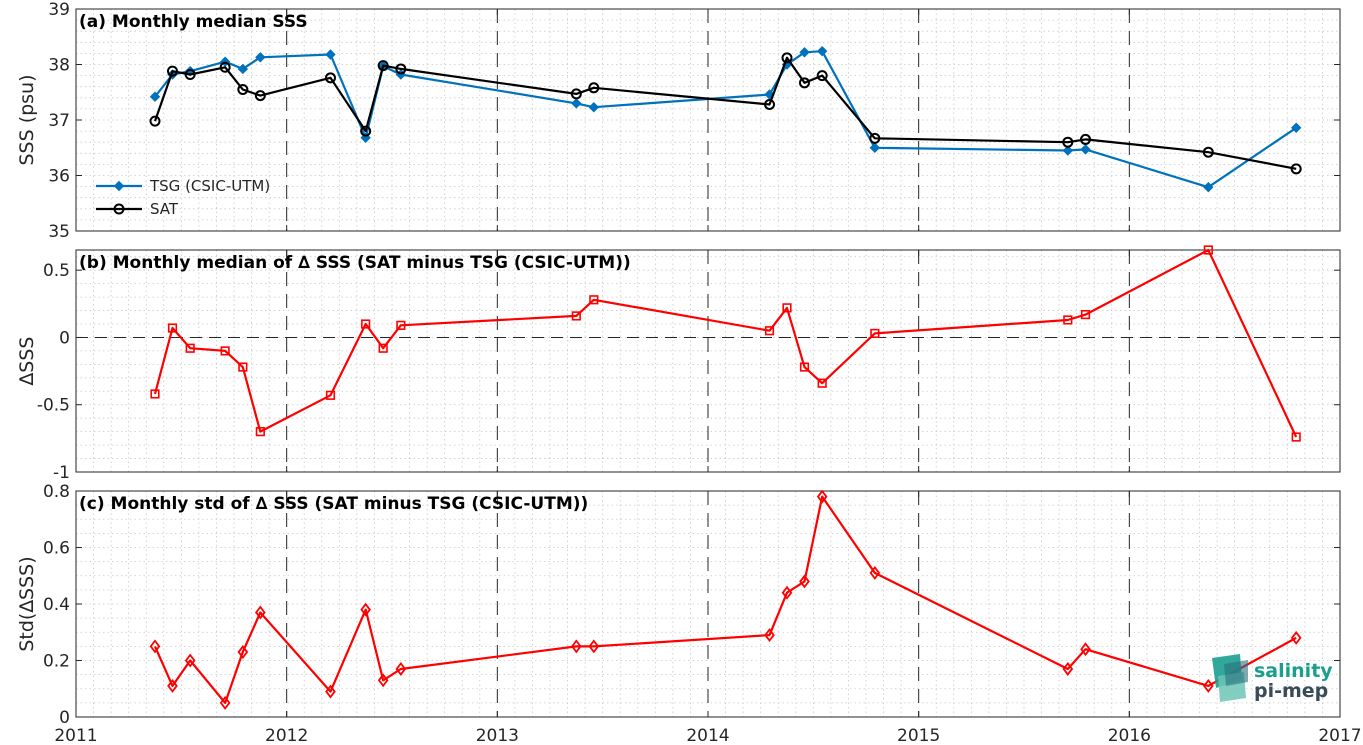  I want to click on x-tick-label: 2016, so click(1129, 735).